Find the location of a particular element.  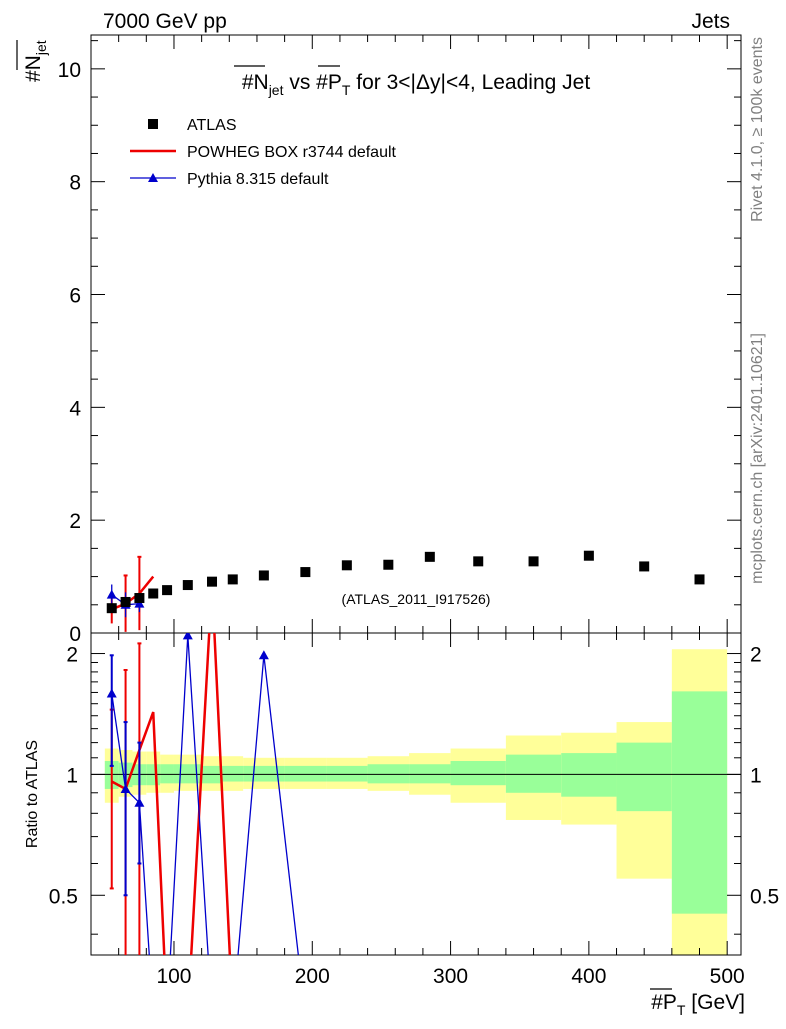

ratio-y-tick-label-right: 1 is located at coordinates (756, 775).